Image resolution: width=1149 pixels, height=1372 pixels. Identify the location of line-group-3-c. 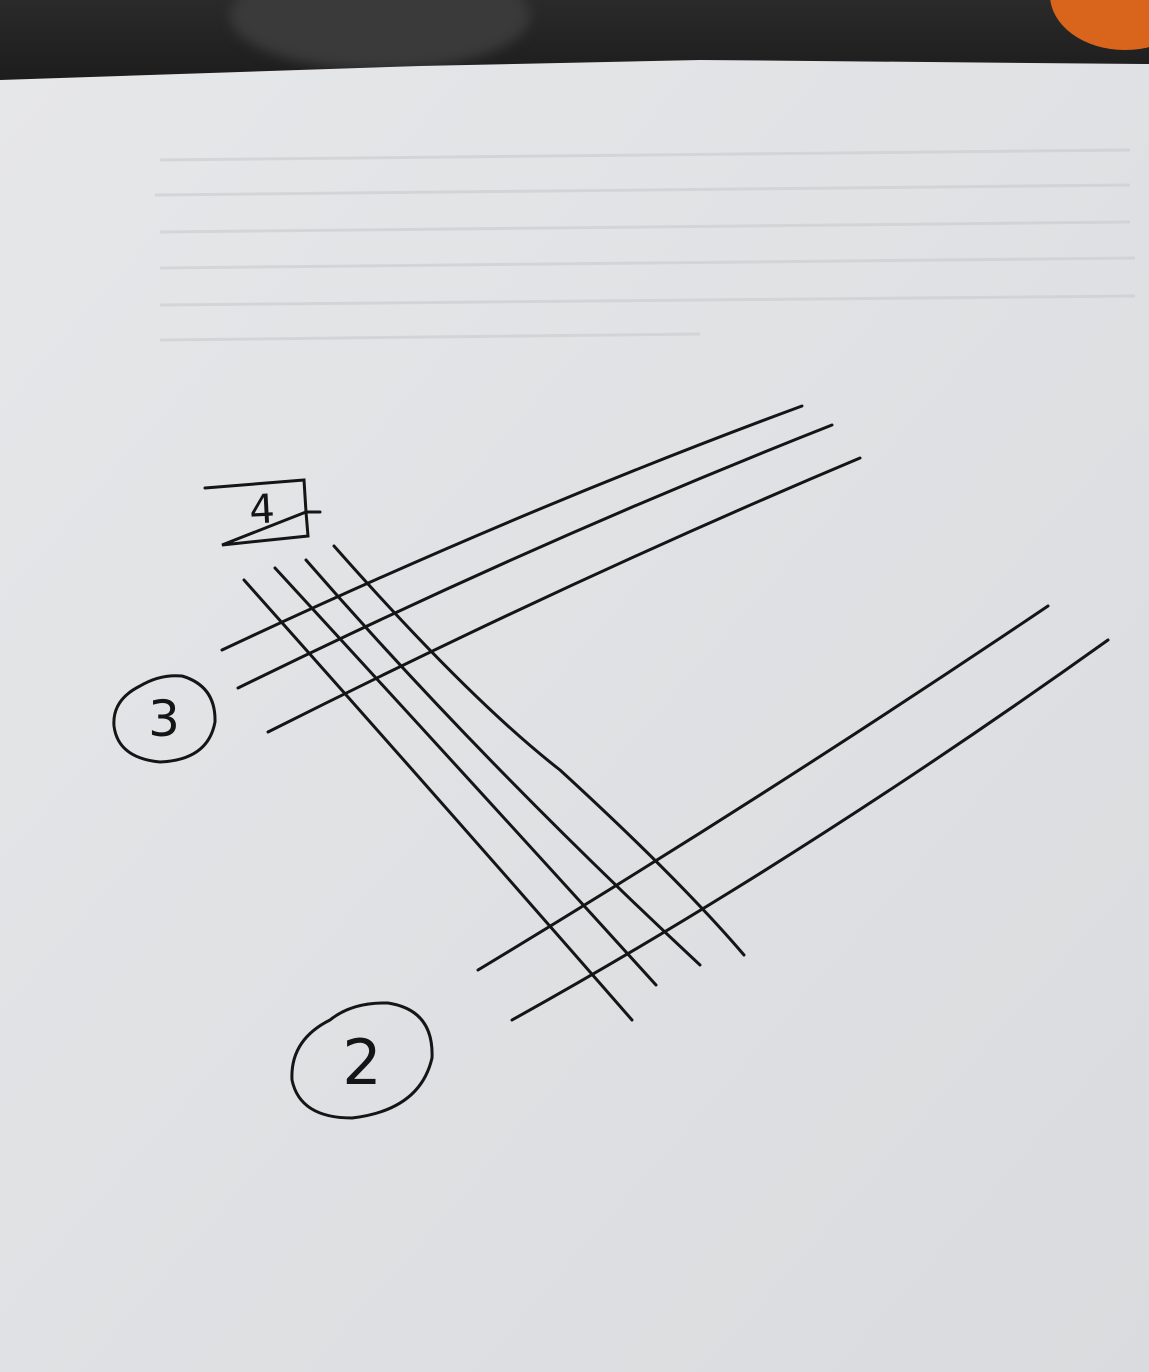
(564, 595).